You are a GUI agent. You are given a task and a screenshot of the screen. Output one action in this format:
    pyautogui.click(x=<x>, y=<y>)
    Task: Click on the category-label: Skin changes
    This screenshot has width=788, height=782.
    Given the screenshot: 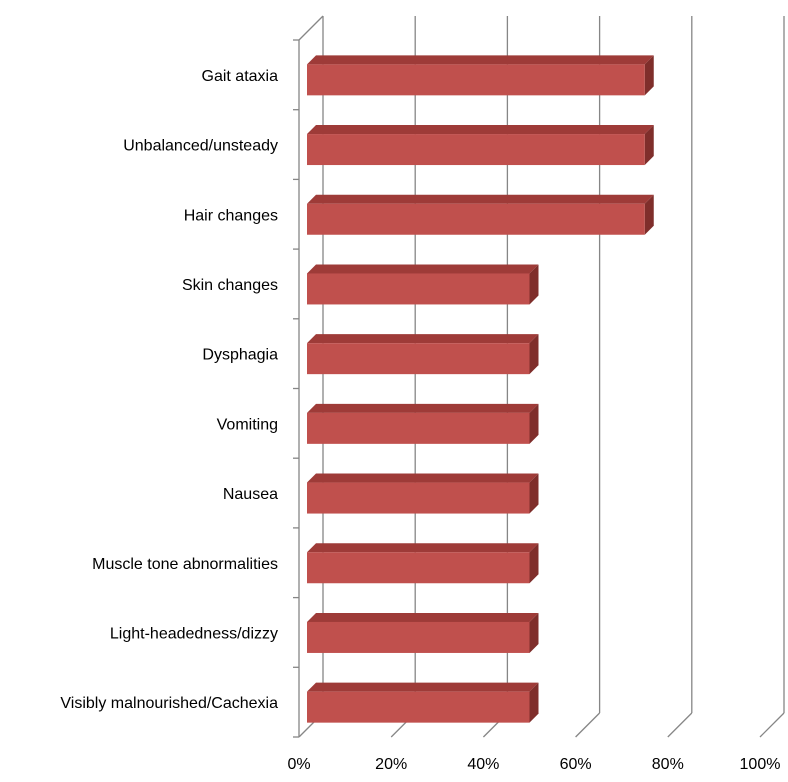 What is the action you would take?
    pyautogui.click(x=230, y=285)
    